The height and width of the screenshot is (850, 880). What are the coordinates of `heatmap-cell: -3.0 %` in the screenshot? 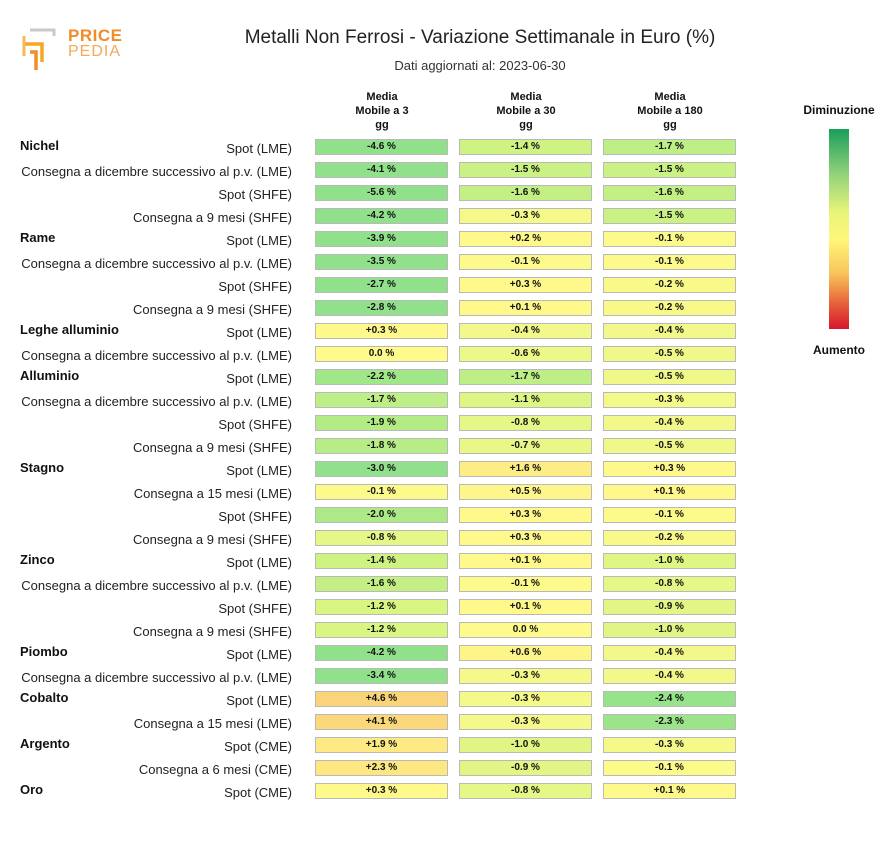 It's located at (381, 469).